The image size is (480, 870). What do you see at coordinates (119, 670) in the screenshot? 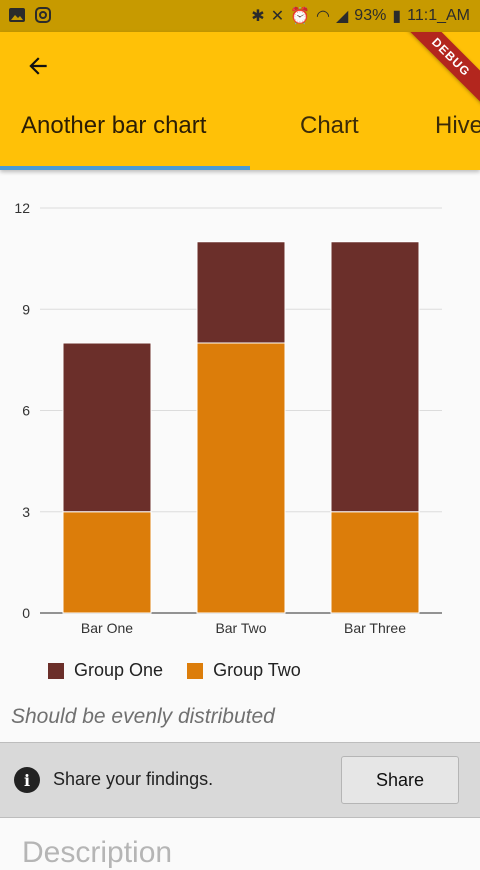
I see `legend-label: Group One` at bounding box center [119, 670].